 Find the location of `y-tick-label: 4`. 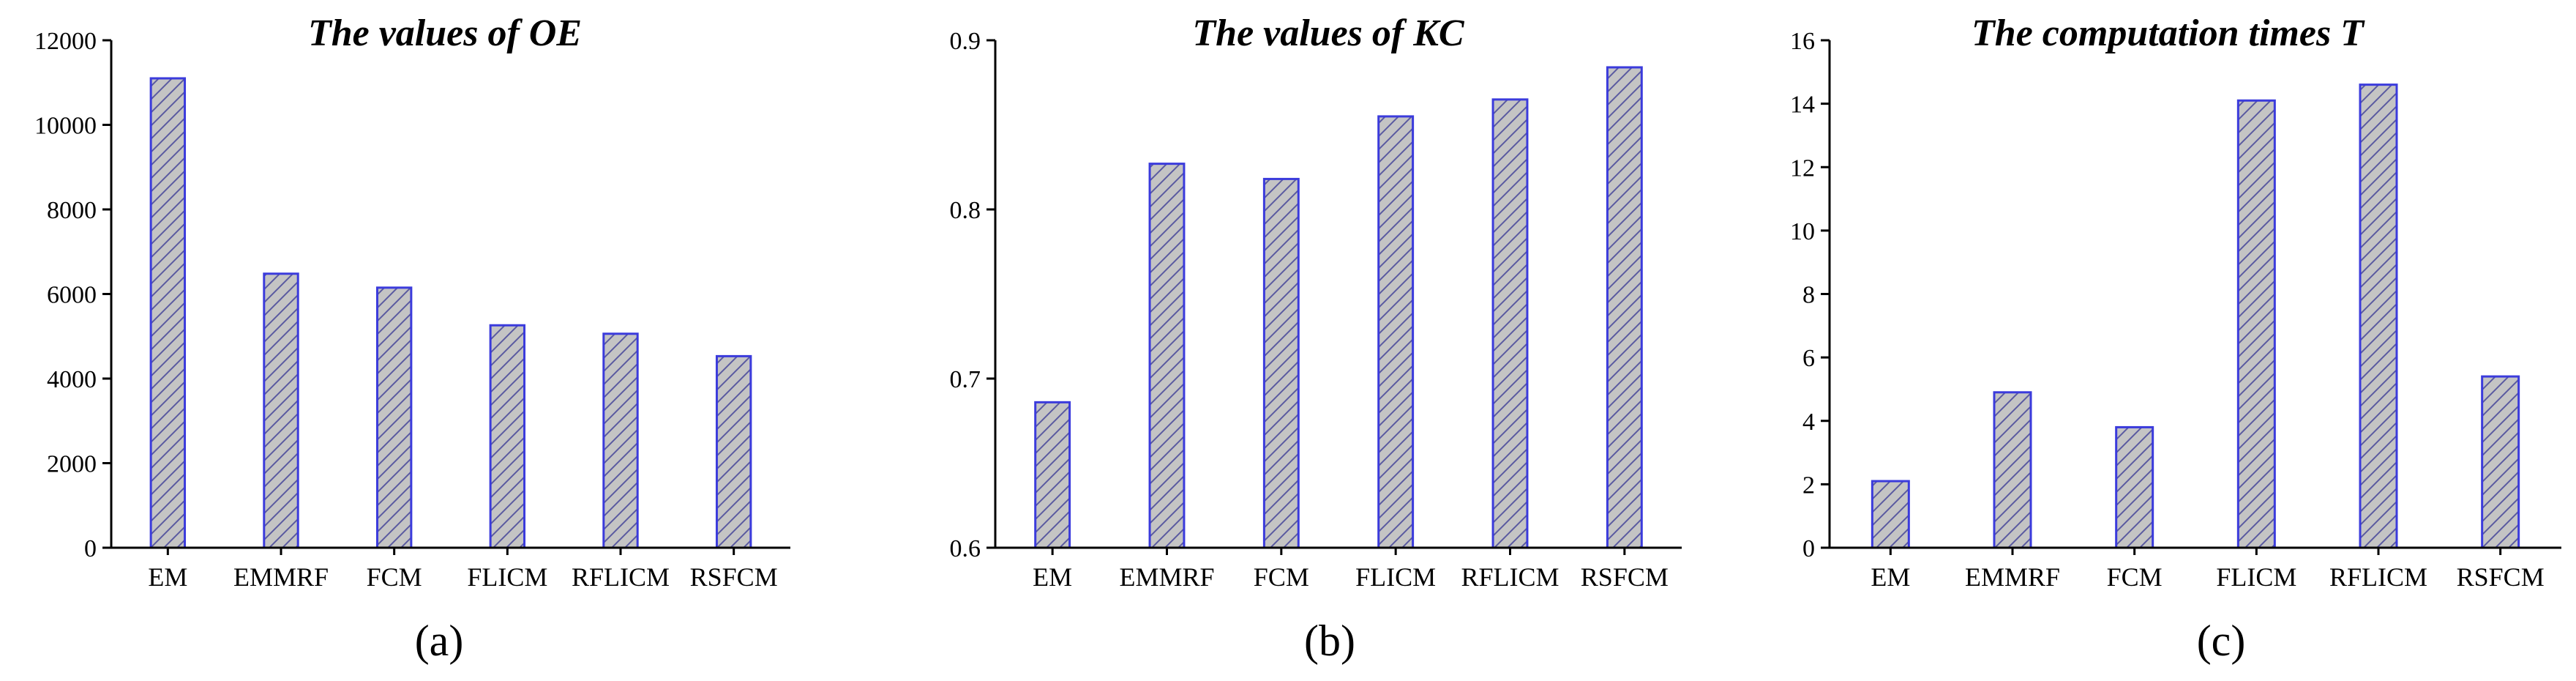

y-tick-label: 4 is located at coordinates (1808, 422).